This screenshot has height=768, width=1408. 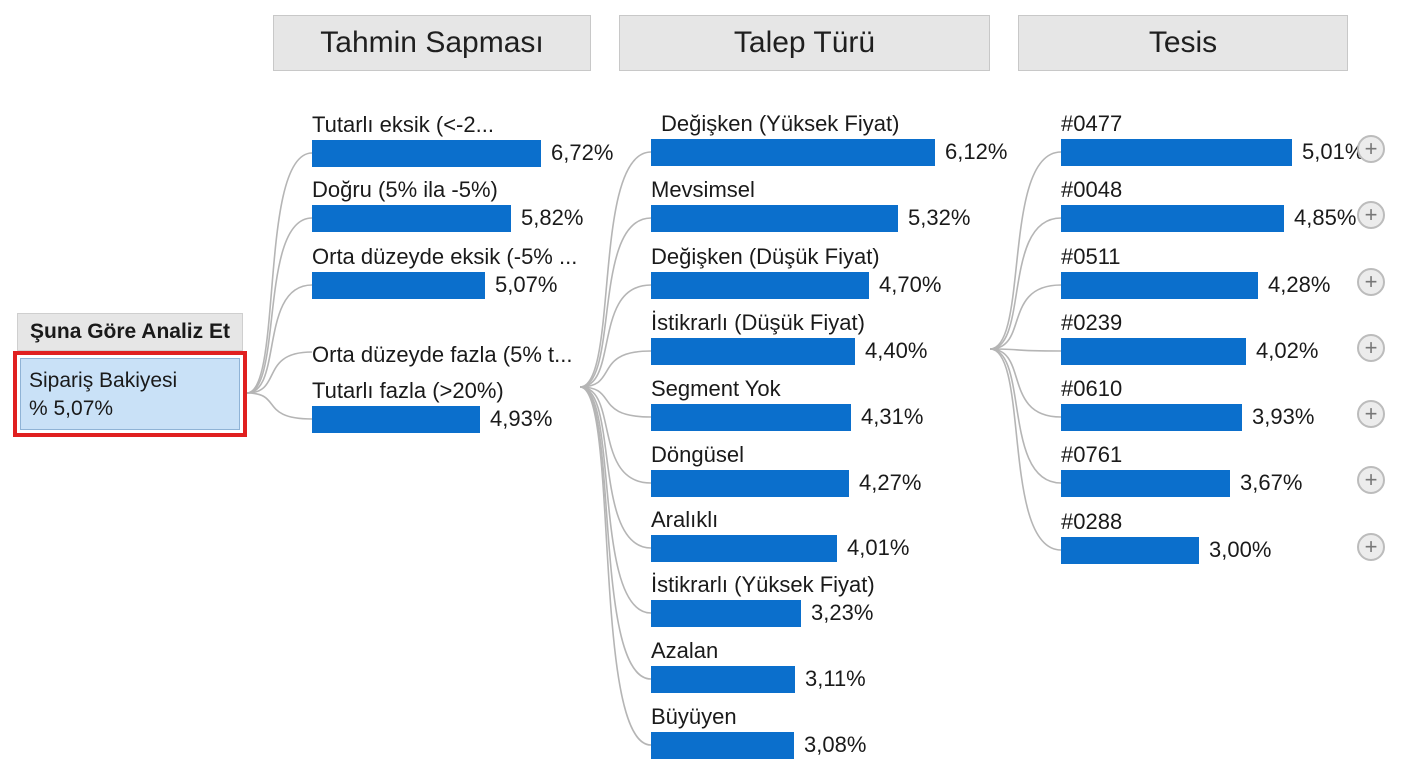 What do you see at coordinates (685, 650) in the screenshot?
I see `tree-node-label: Azalan` at bounding box center [685, 650].